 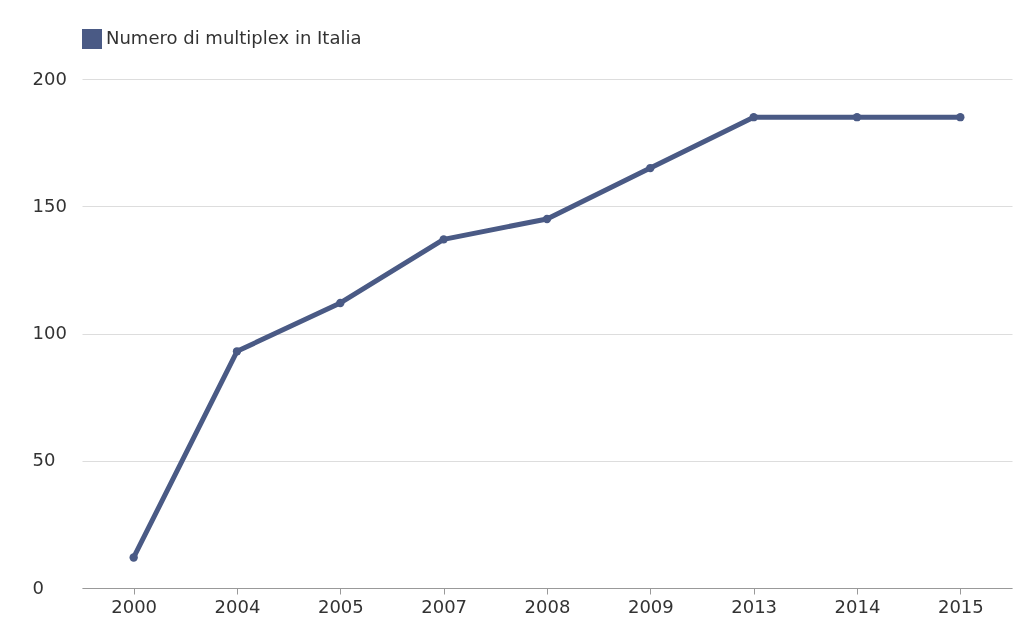 I want to click on legend-label: Numero di multiplex in Italia, so click(x=234, y=37).